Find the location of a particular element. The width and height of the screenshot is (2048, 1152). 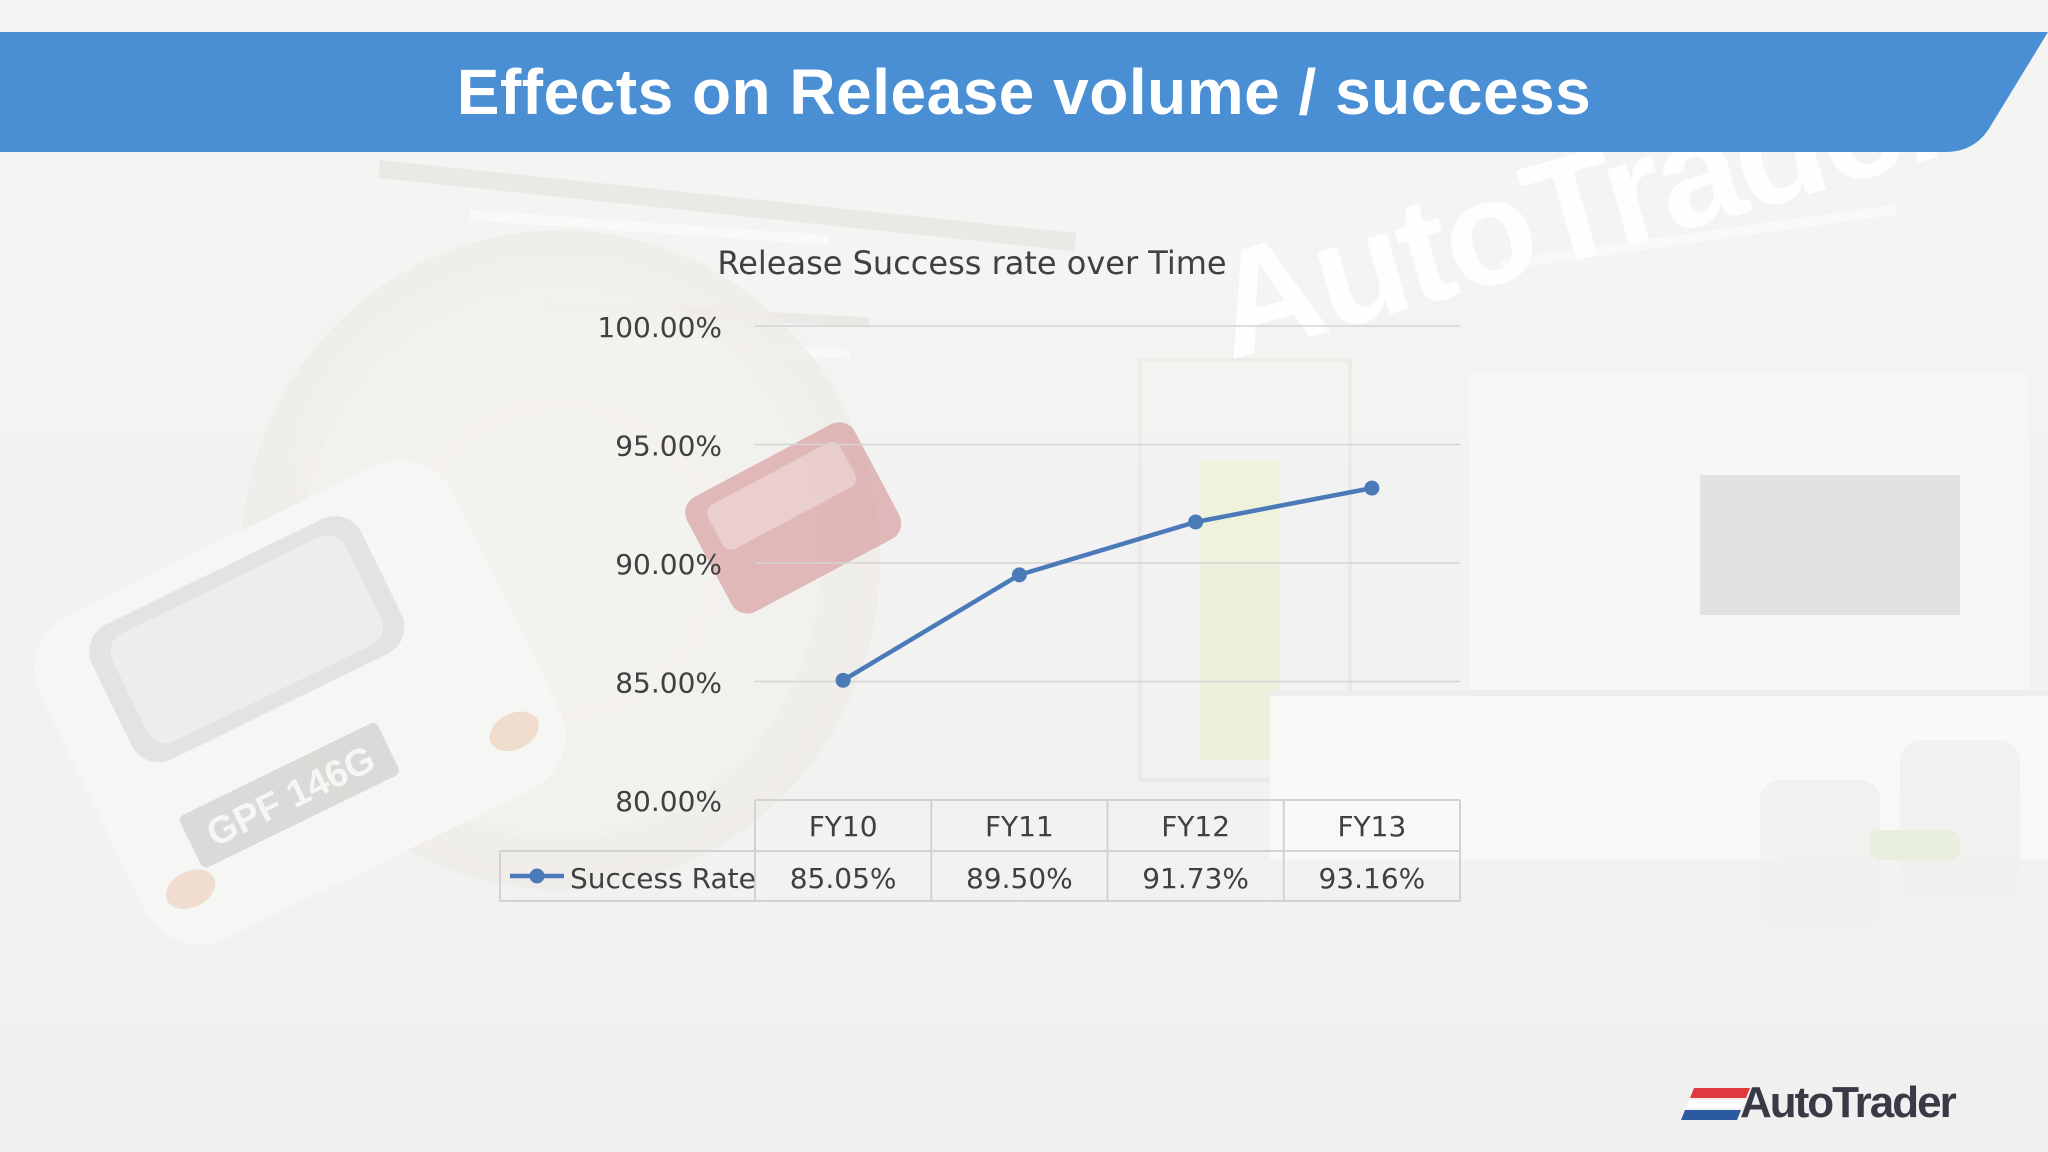

x-tick-label: FY13 is located at coordinates (1371, 826).